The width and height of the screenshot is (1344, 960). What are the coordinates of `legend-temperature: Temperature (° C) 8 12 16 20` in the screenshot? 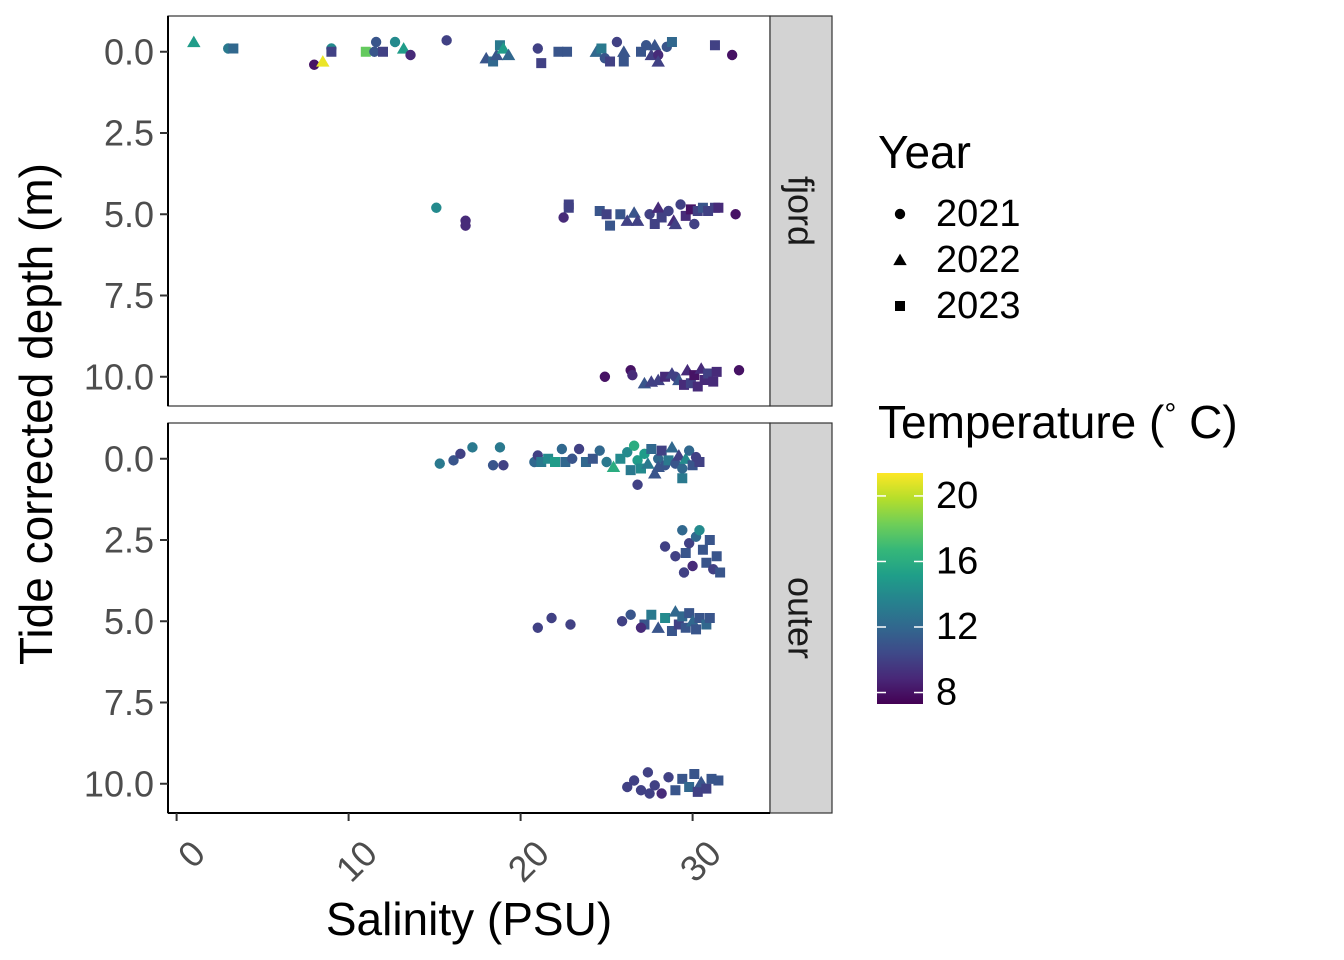 It's located at (1057, 555).